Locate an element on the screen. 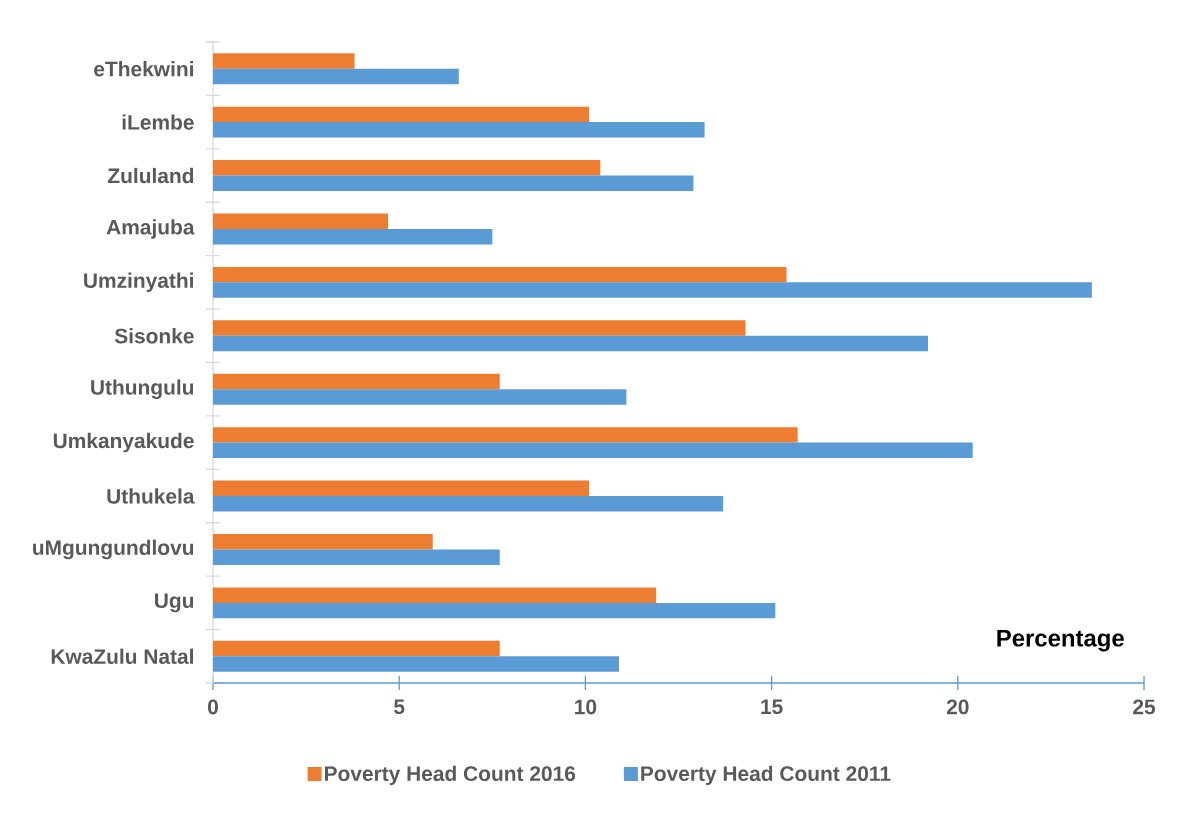  legend-label: Poverty Head Count 2016 is located at coordinates (450, 775).